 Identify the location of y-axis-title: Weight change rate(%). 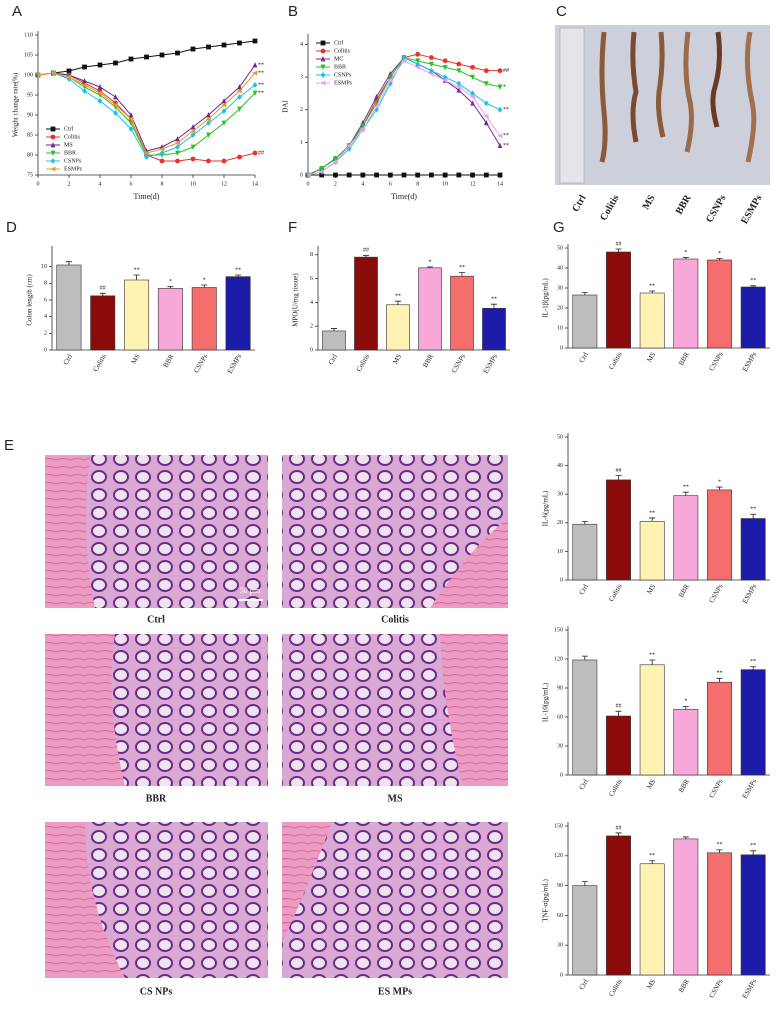
(16, 104).